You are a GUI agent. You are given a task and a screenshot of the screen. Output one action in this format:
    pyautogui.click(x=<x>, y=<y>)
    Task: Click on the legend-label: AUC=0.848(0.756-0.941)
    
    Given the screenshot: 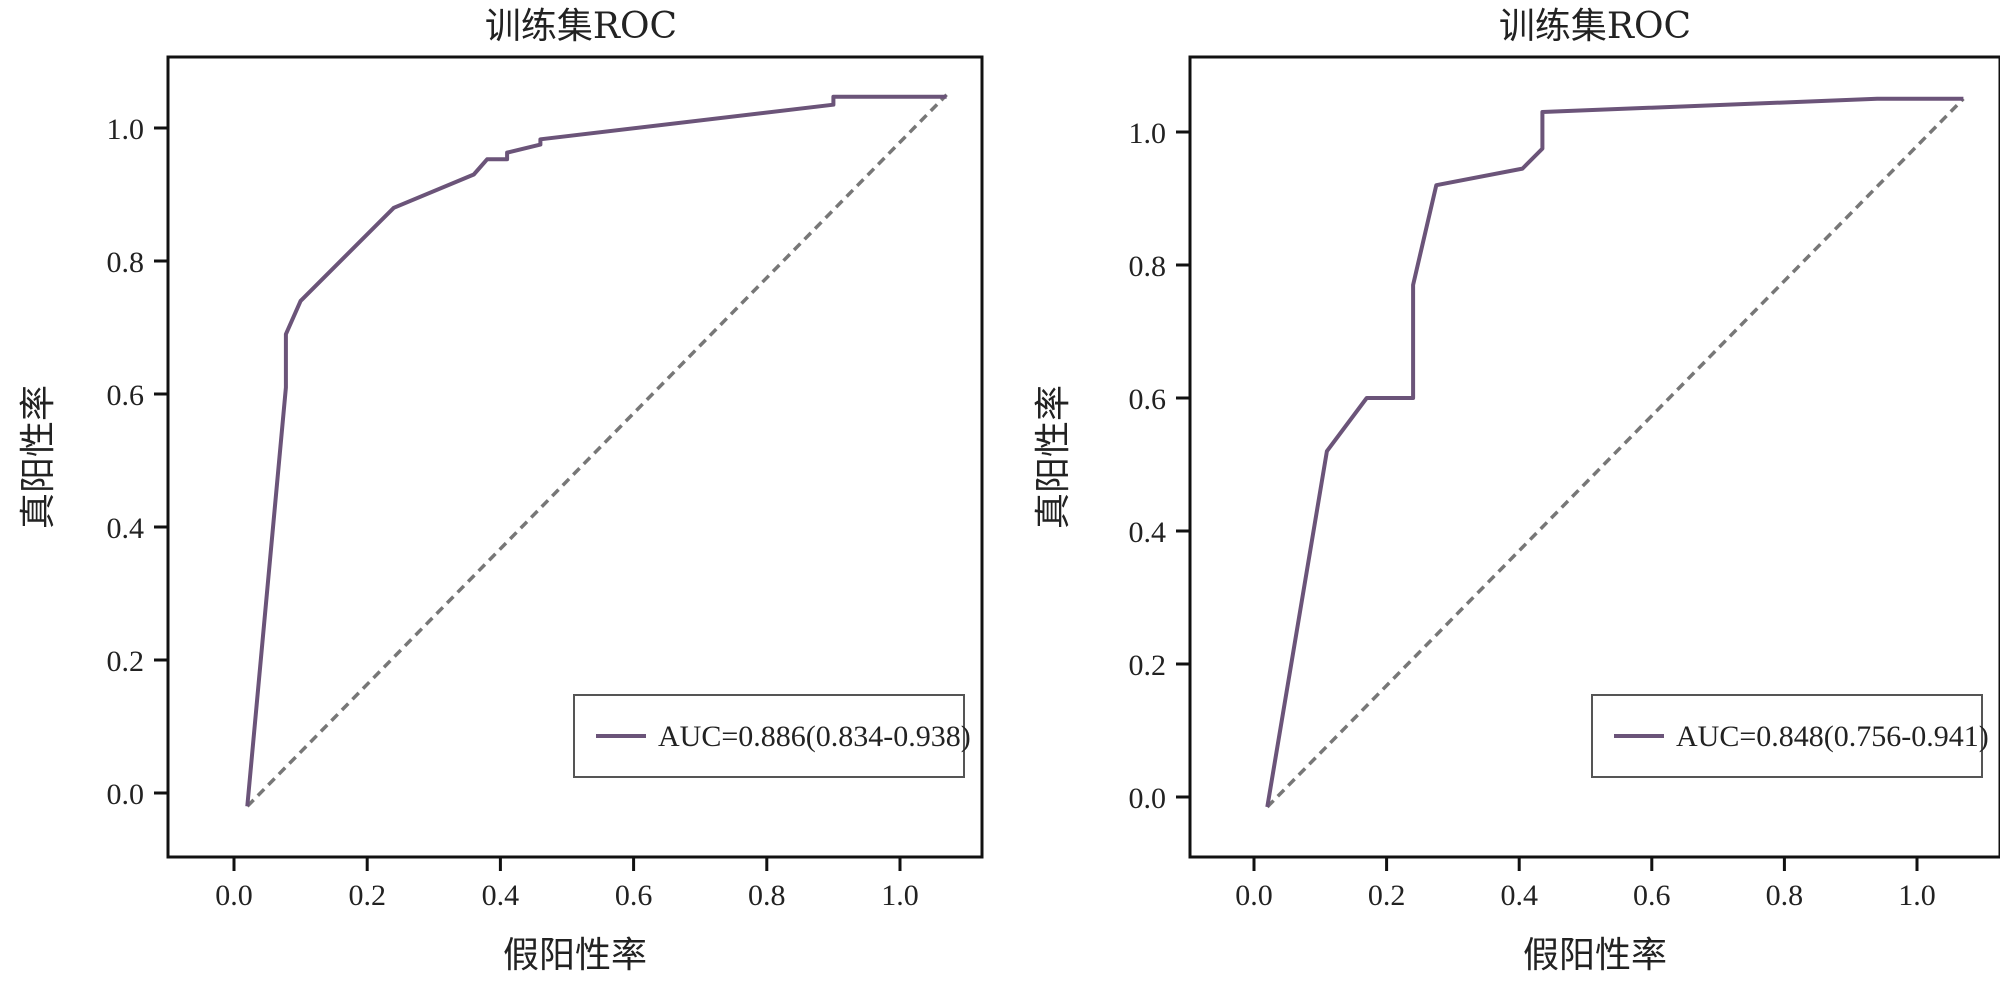 What is the action you would take?
    pyautogui.click(x=1832, y=736)
    